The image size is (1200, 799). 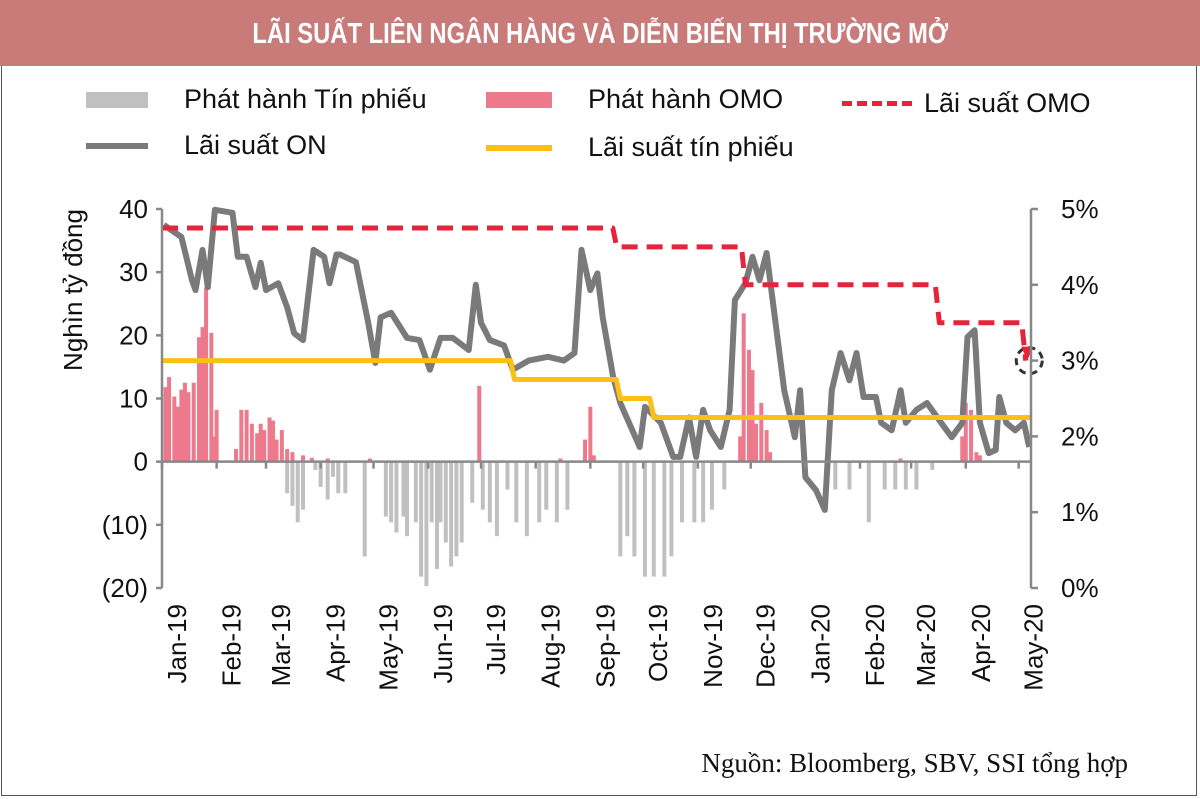 What do you see at coordinates (820, 644) in the screenshot?
I see `x-tick-label: Jan-20` at bounding box center [820, 644].